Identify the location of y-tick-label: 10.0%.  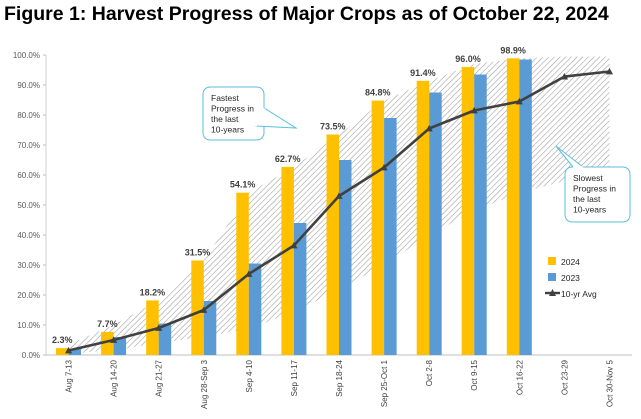
(28, 325).